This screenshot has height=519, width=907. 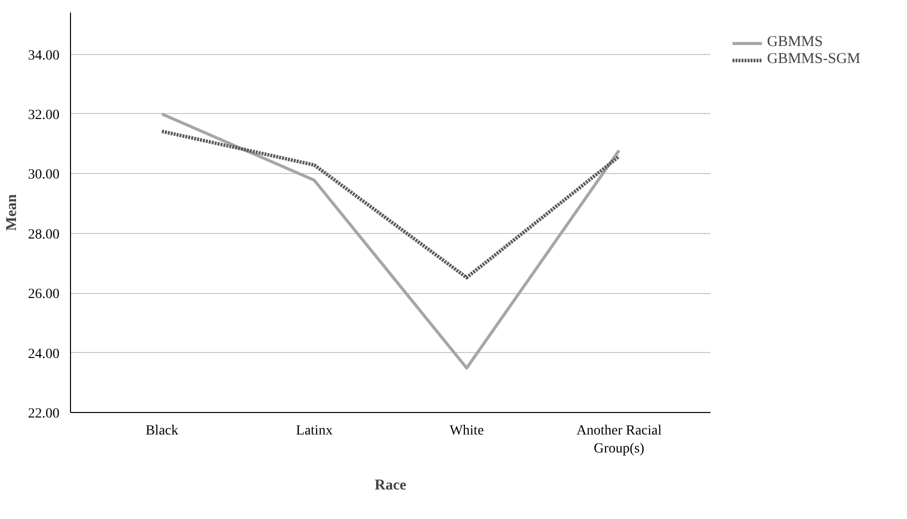 I want to click on legend-label: GBMMS, so click(x=795, y=42).